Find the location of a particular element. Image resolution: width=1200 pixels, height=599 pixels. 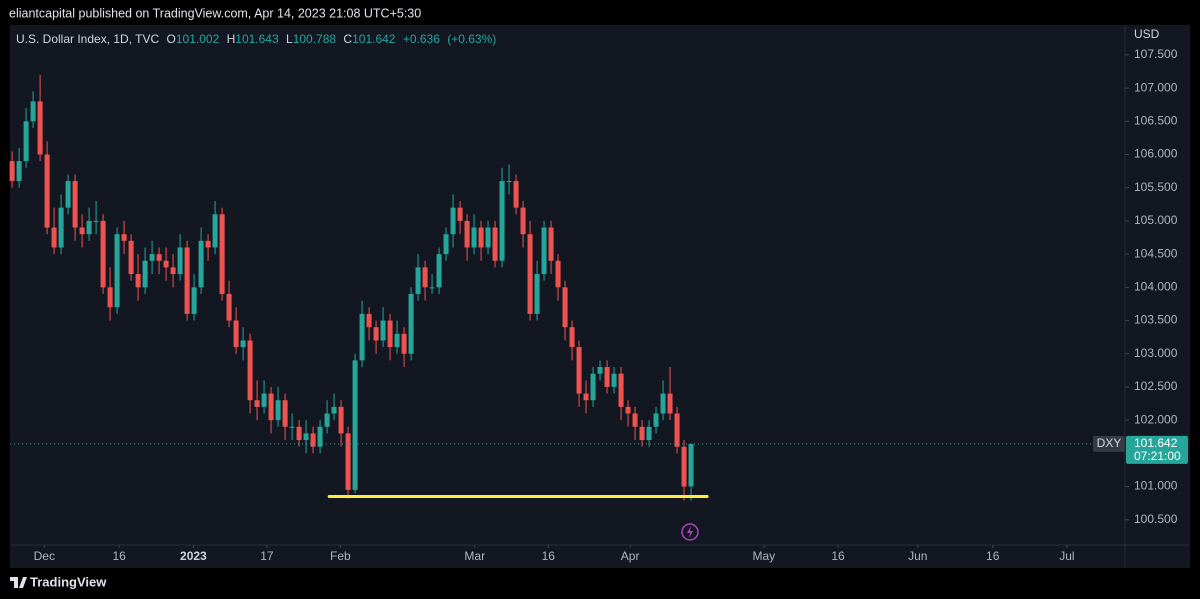

event-icon is located at coordinates (690, 532).